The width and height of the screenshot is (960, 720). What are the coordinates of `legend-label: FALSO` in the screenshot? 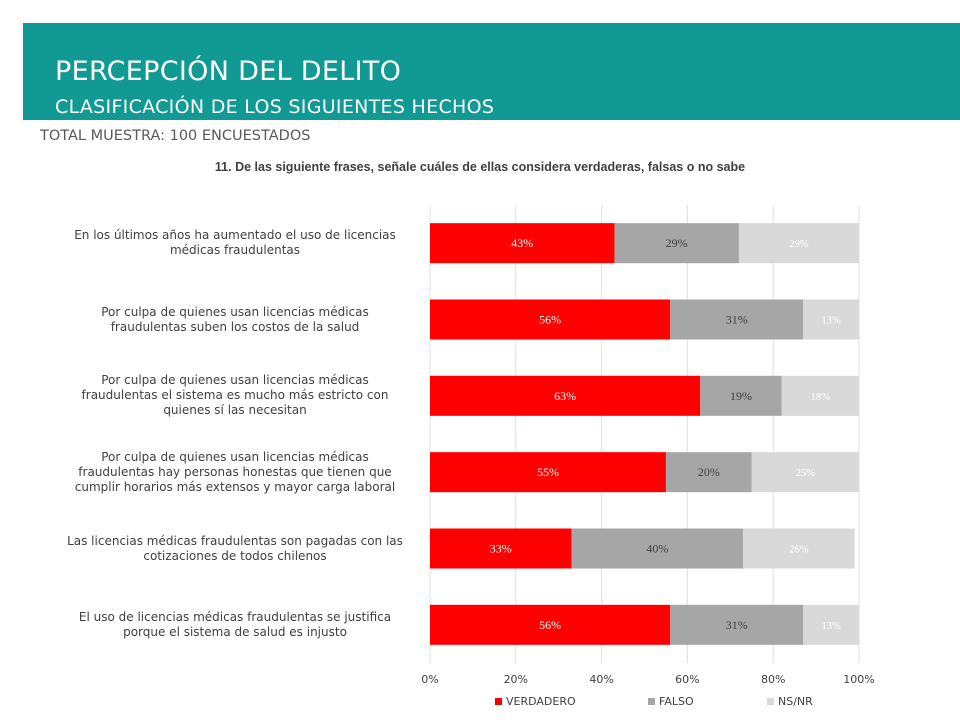 It's located at (676, 701).